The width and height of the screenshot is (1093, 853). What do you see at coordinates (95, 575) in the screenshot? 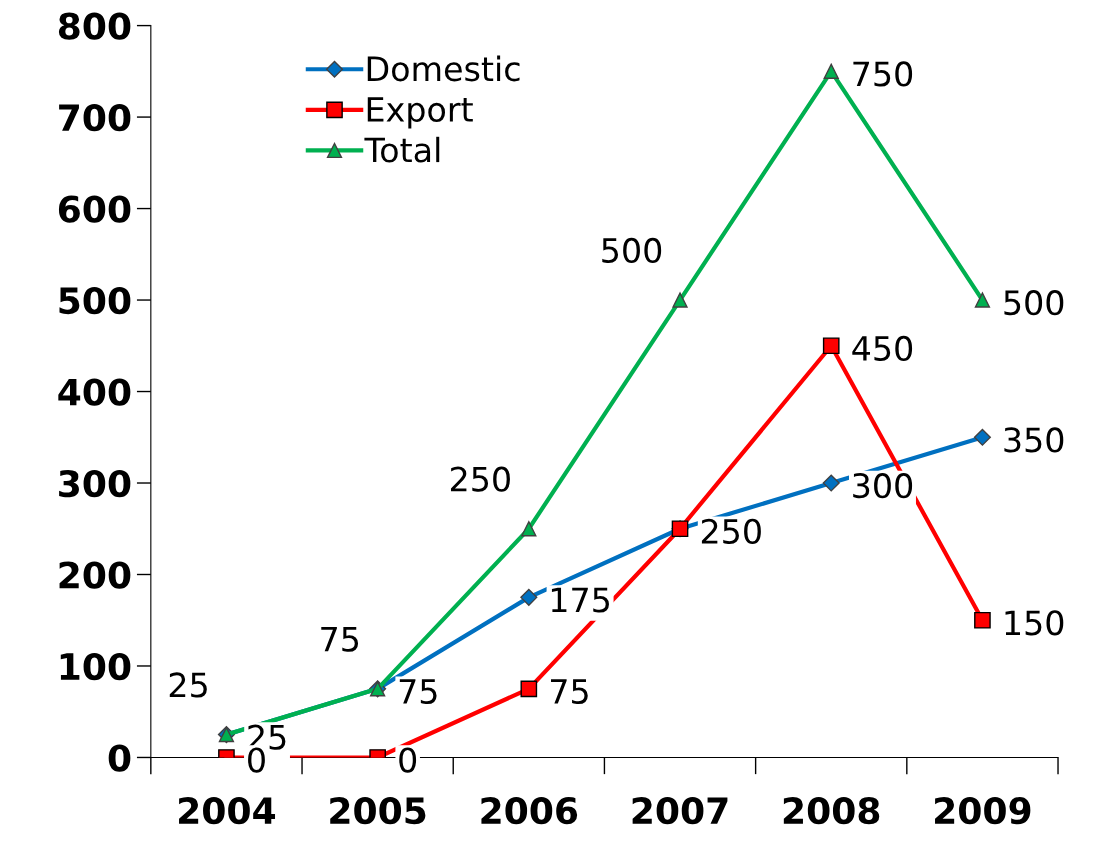
I see `y-tick-label: 200` at bounding box center [95, 575].